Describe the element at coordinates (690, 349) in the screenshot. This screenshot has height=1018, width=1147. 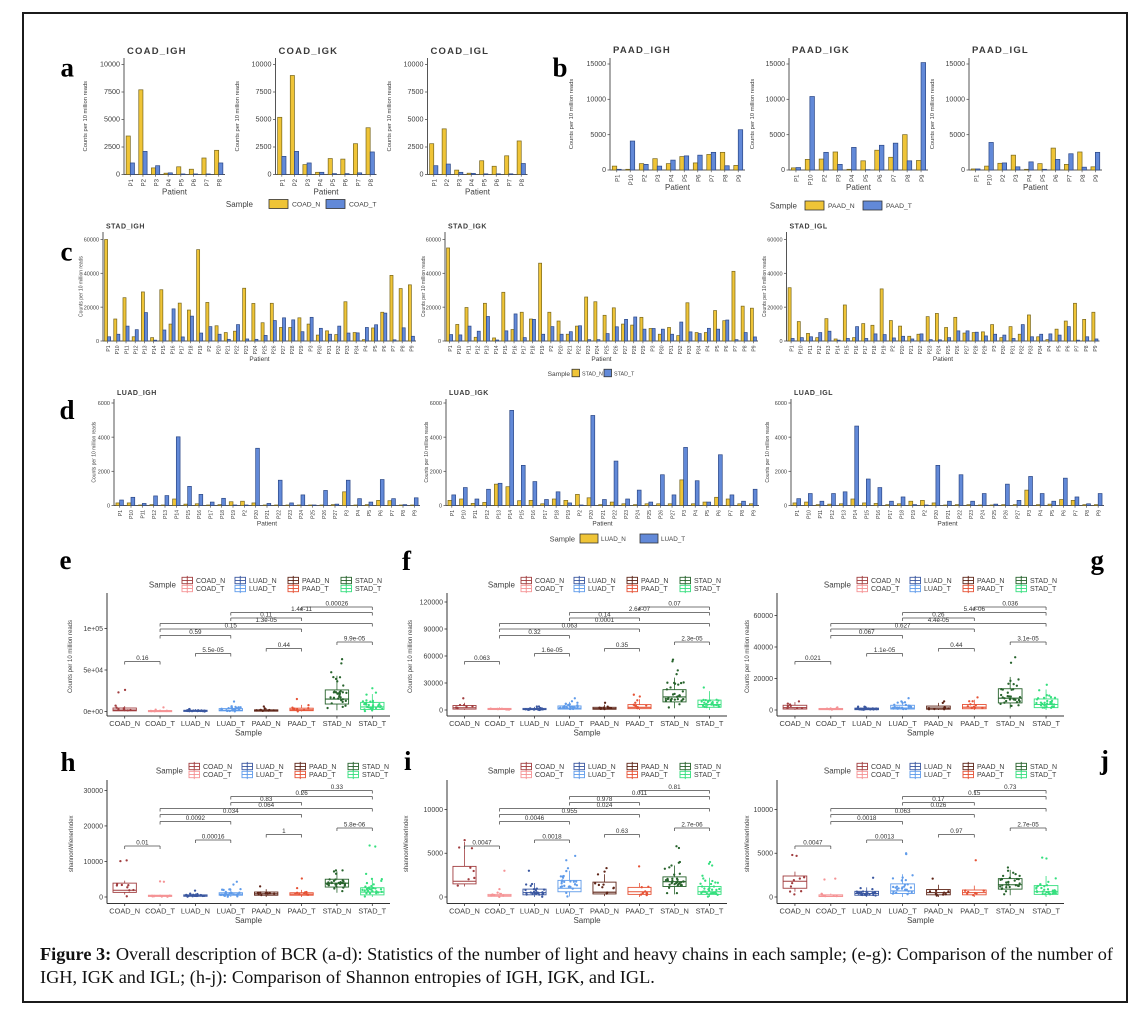
I see `svg-text: P33` at that location.